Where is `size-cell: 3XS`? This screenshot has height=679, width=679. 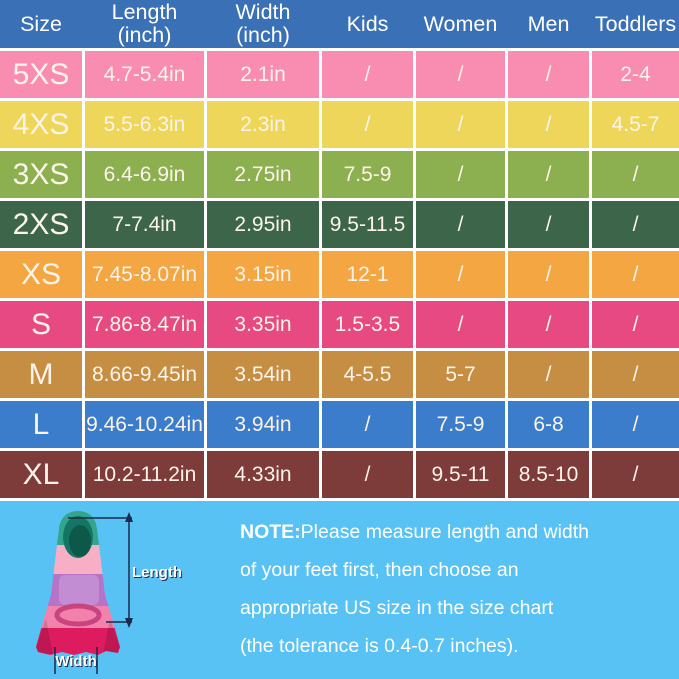
size-cell: 3XS is located at coordinates (41, 174).